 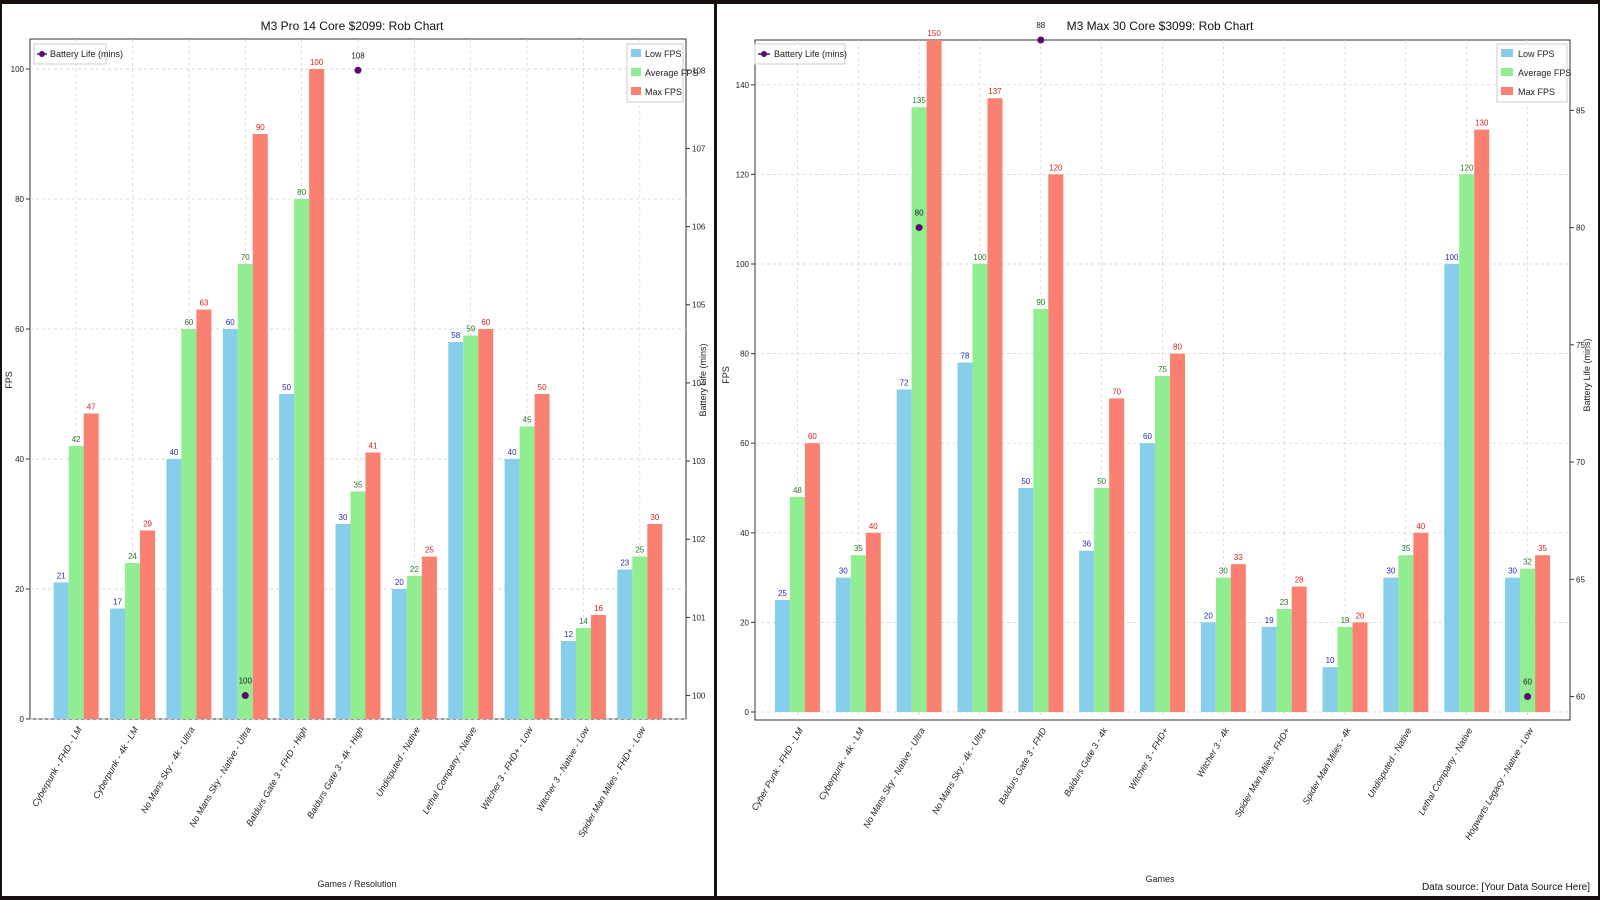 What do you see at coordinates (455, 335) in the screenshot?
I see `low-fps-value-label: 58` at bounding box center [455, 335].